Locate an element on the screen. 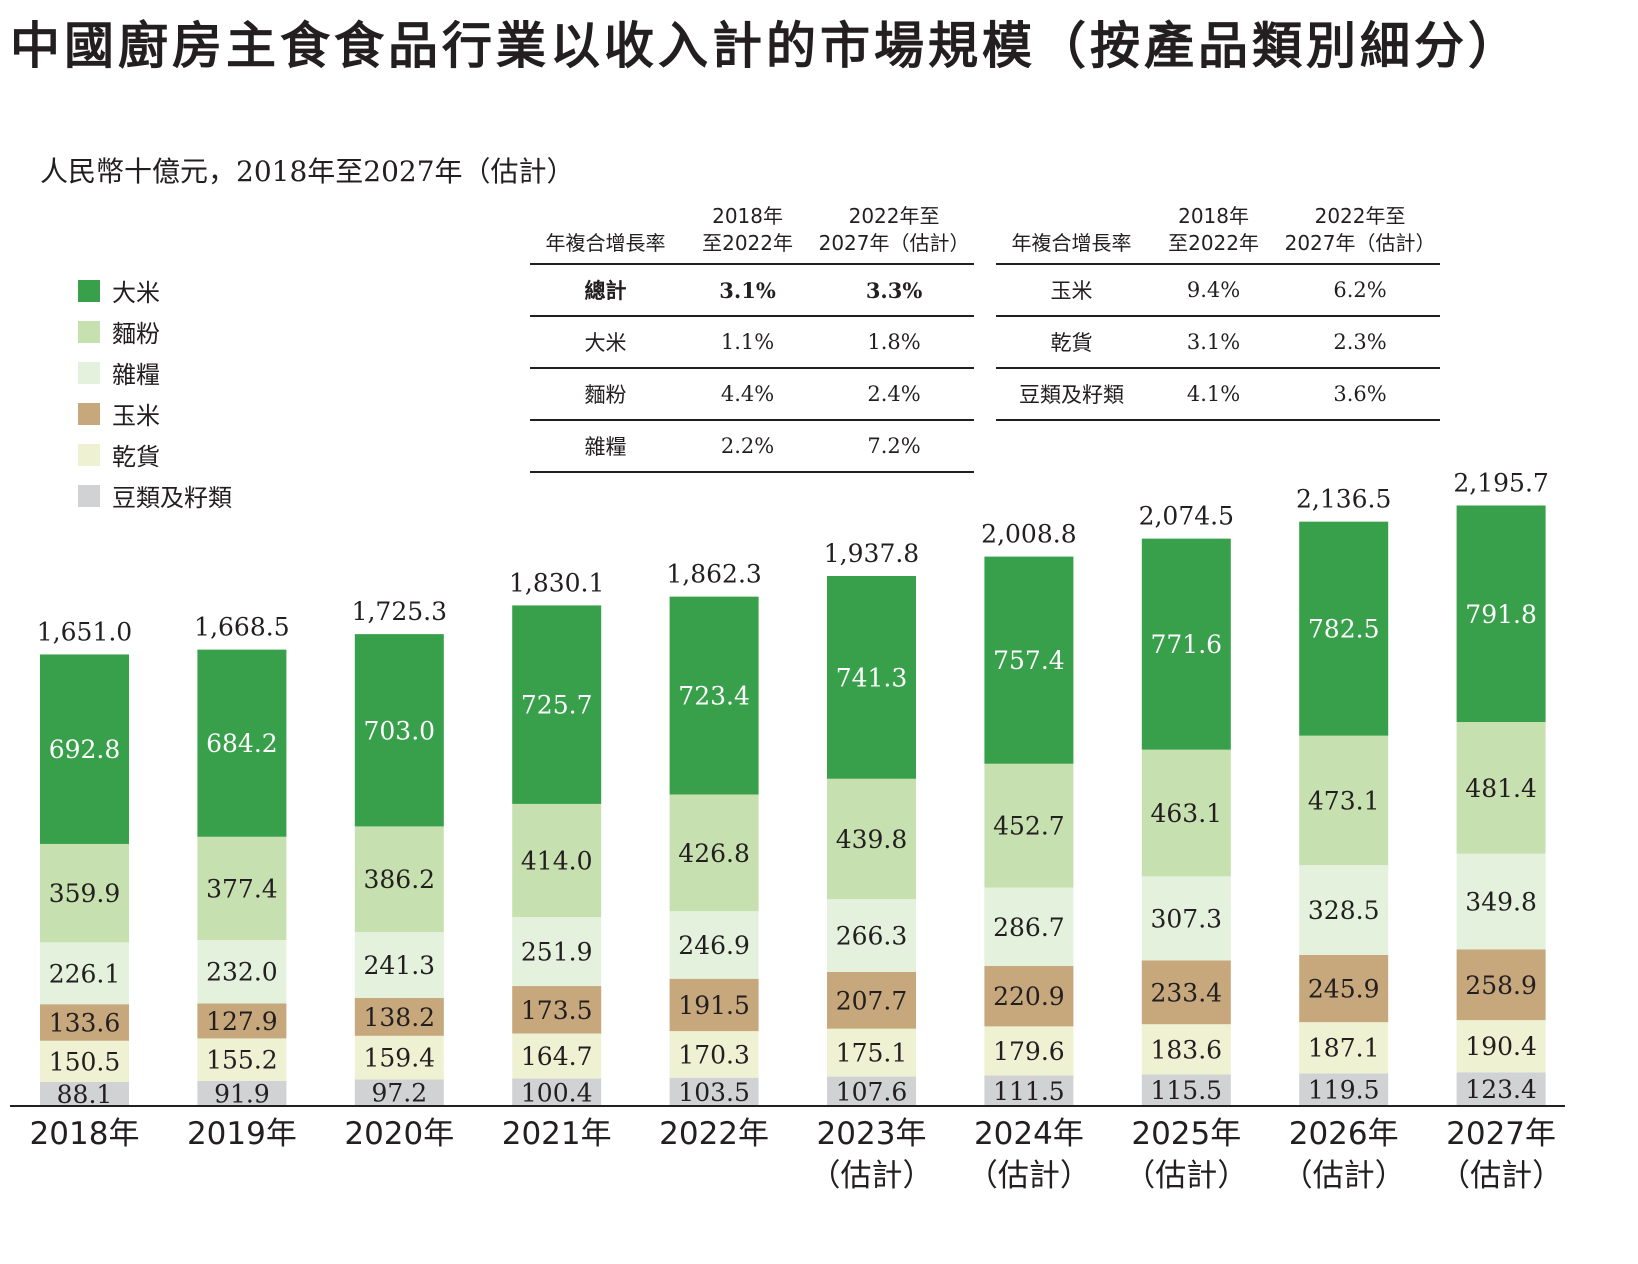 This screenshot has width=1638, height=1264. data-label: 190.4 is located at coordinates (1501, 1046).